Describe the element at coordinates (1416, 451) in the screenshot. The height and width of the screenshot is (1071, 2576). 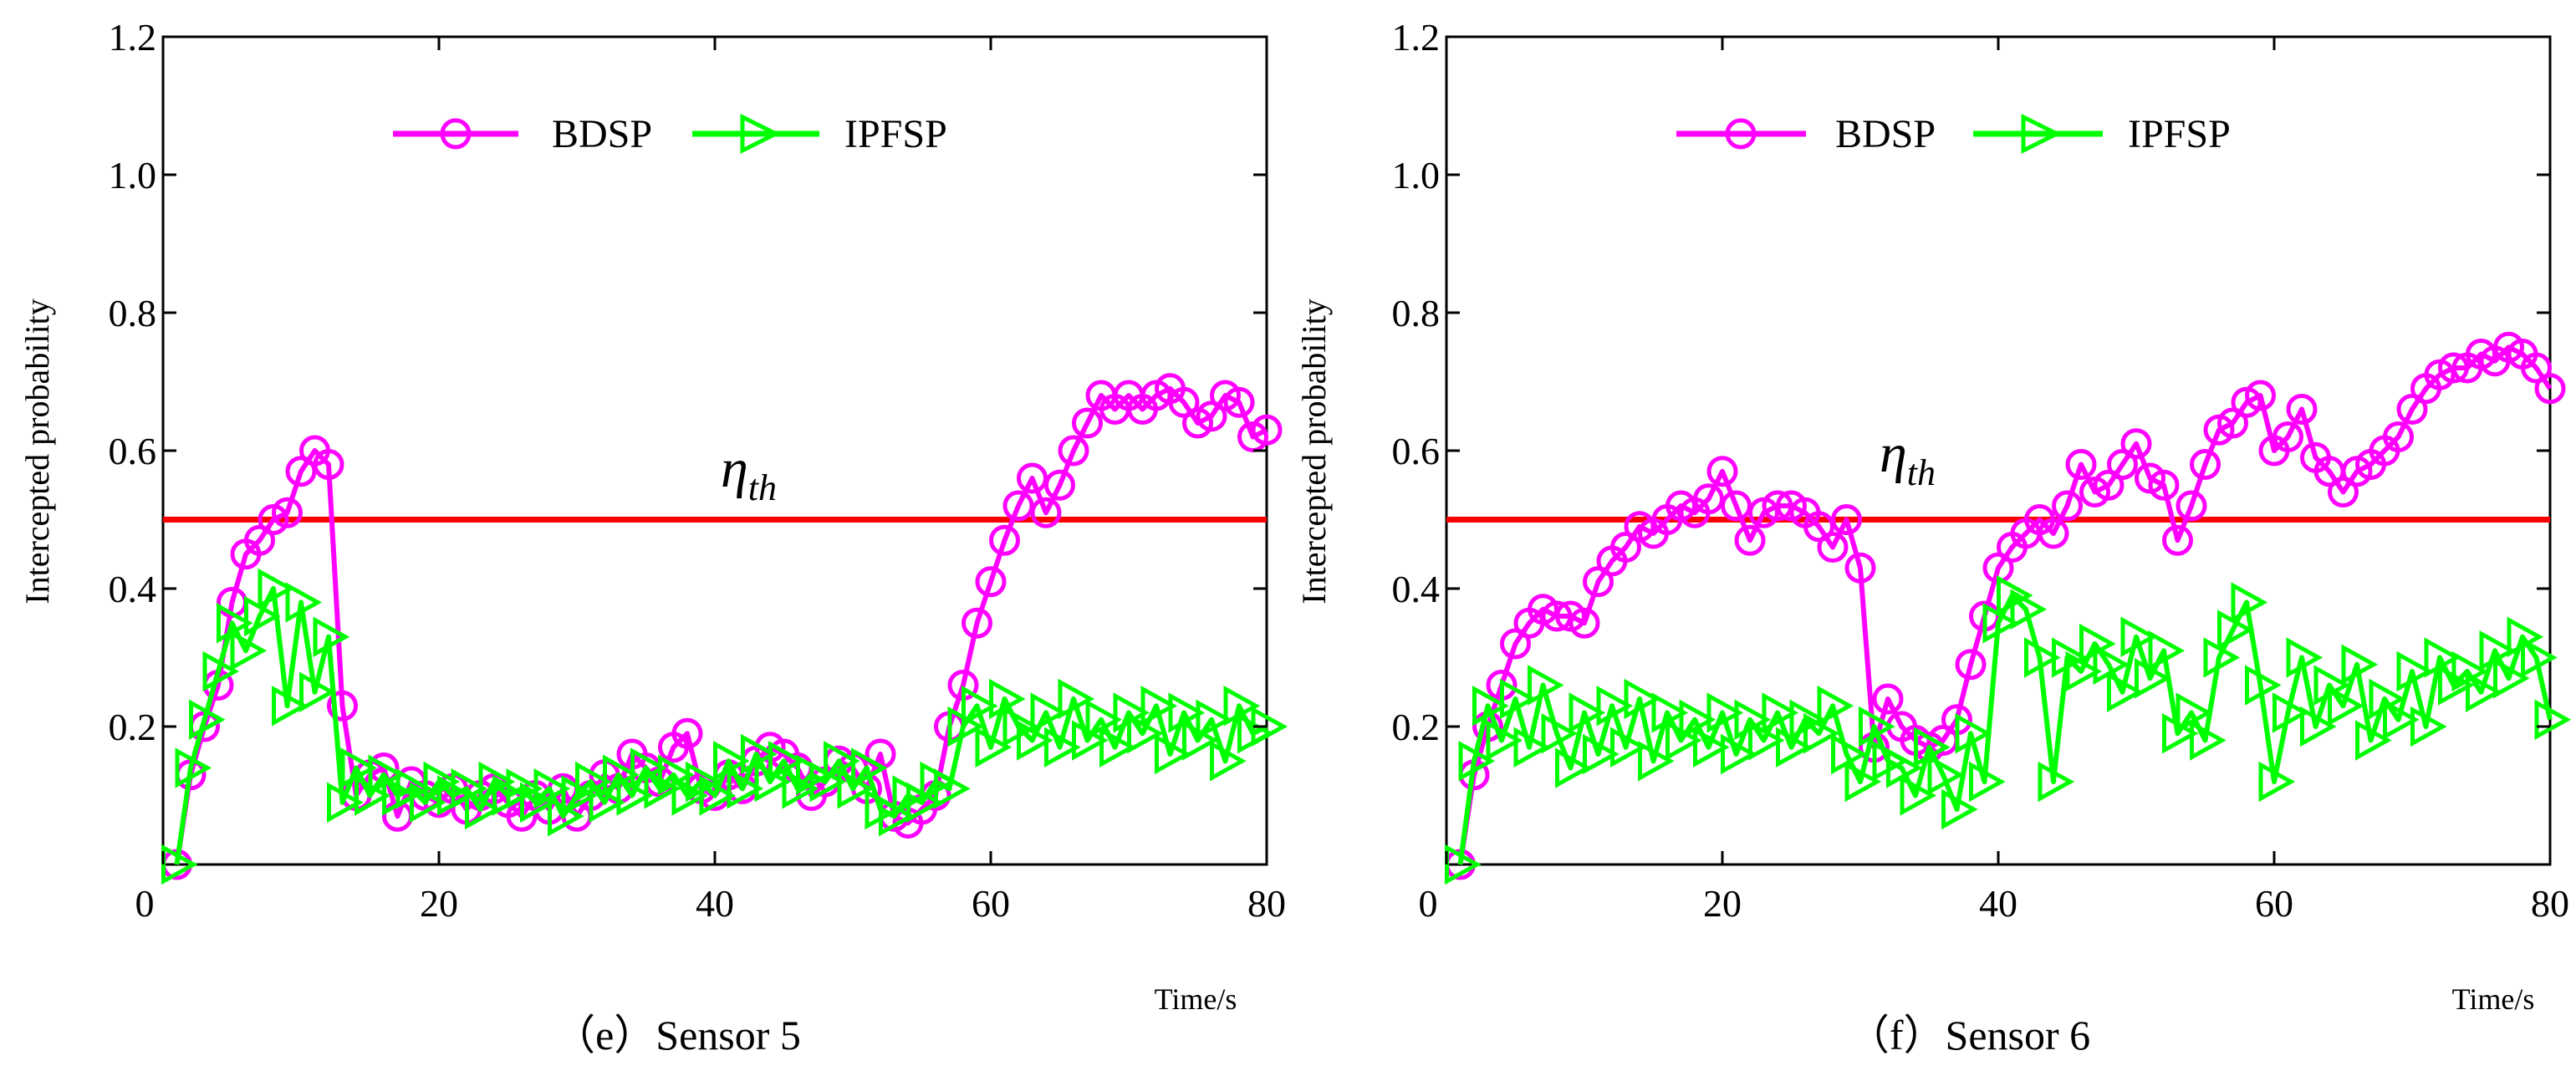
I see `y-tick-label: 0.6` at that location.